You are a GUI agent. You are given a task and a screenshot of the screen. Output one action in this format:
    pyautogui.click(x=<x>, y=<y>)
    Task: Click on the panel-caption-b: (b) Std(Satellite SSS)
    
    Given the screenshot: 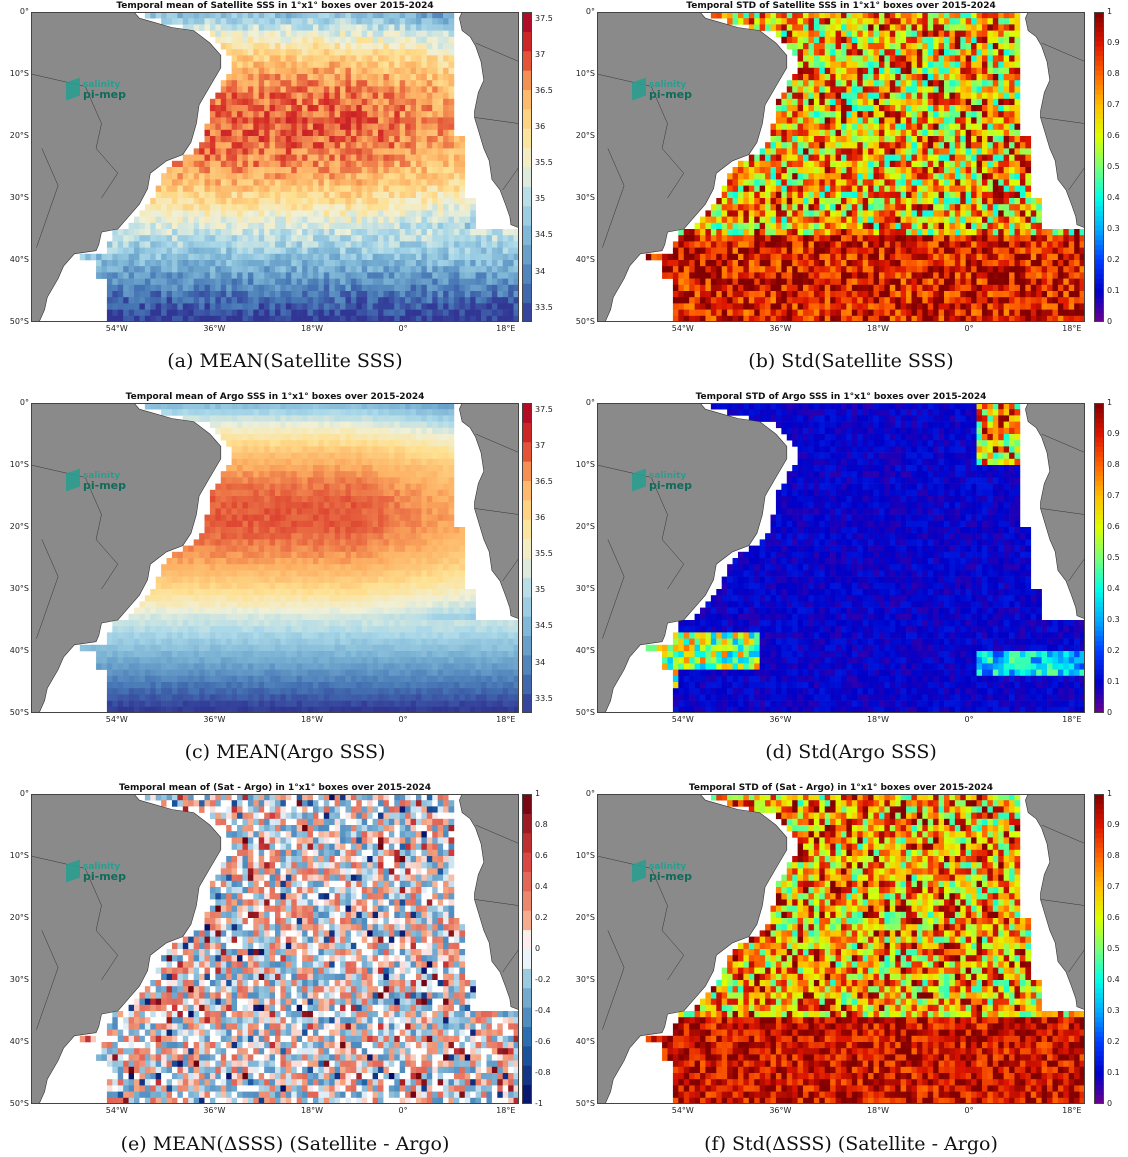 What is the action you would take?
    pyautogui.click(x=851, y=361)
    